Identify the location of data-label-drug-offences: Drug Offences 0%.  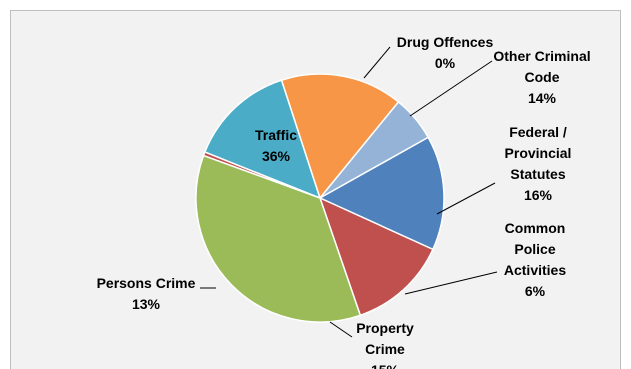
(445, 52).